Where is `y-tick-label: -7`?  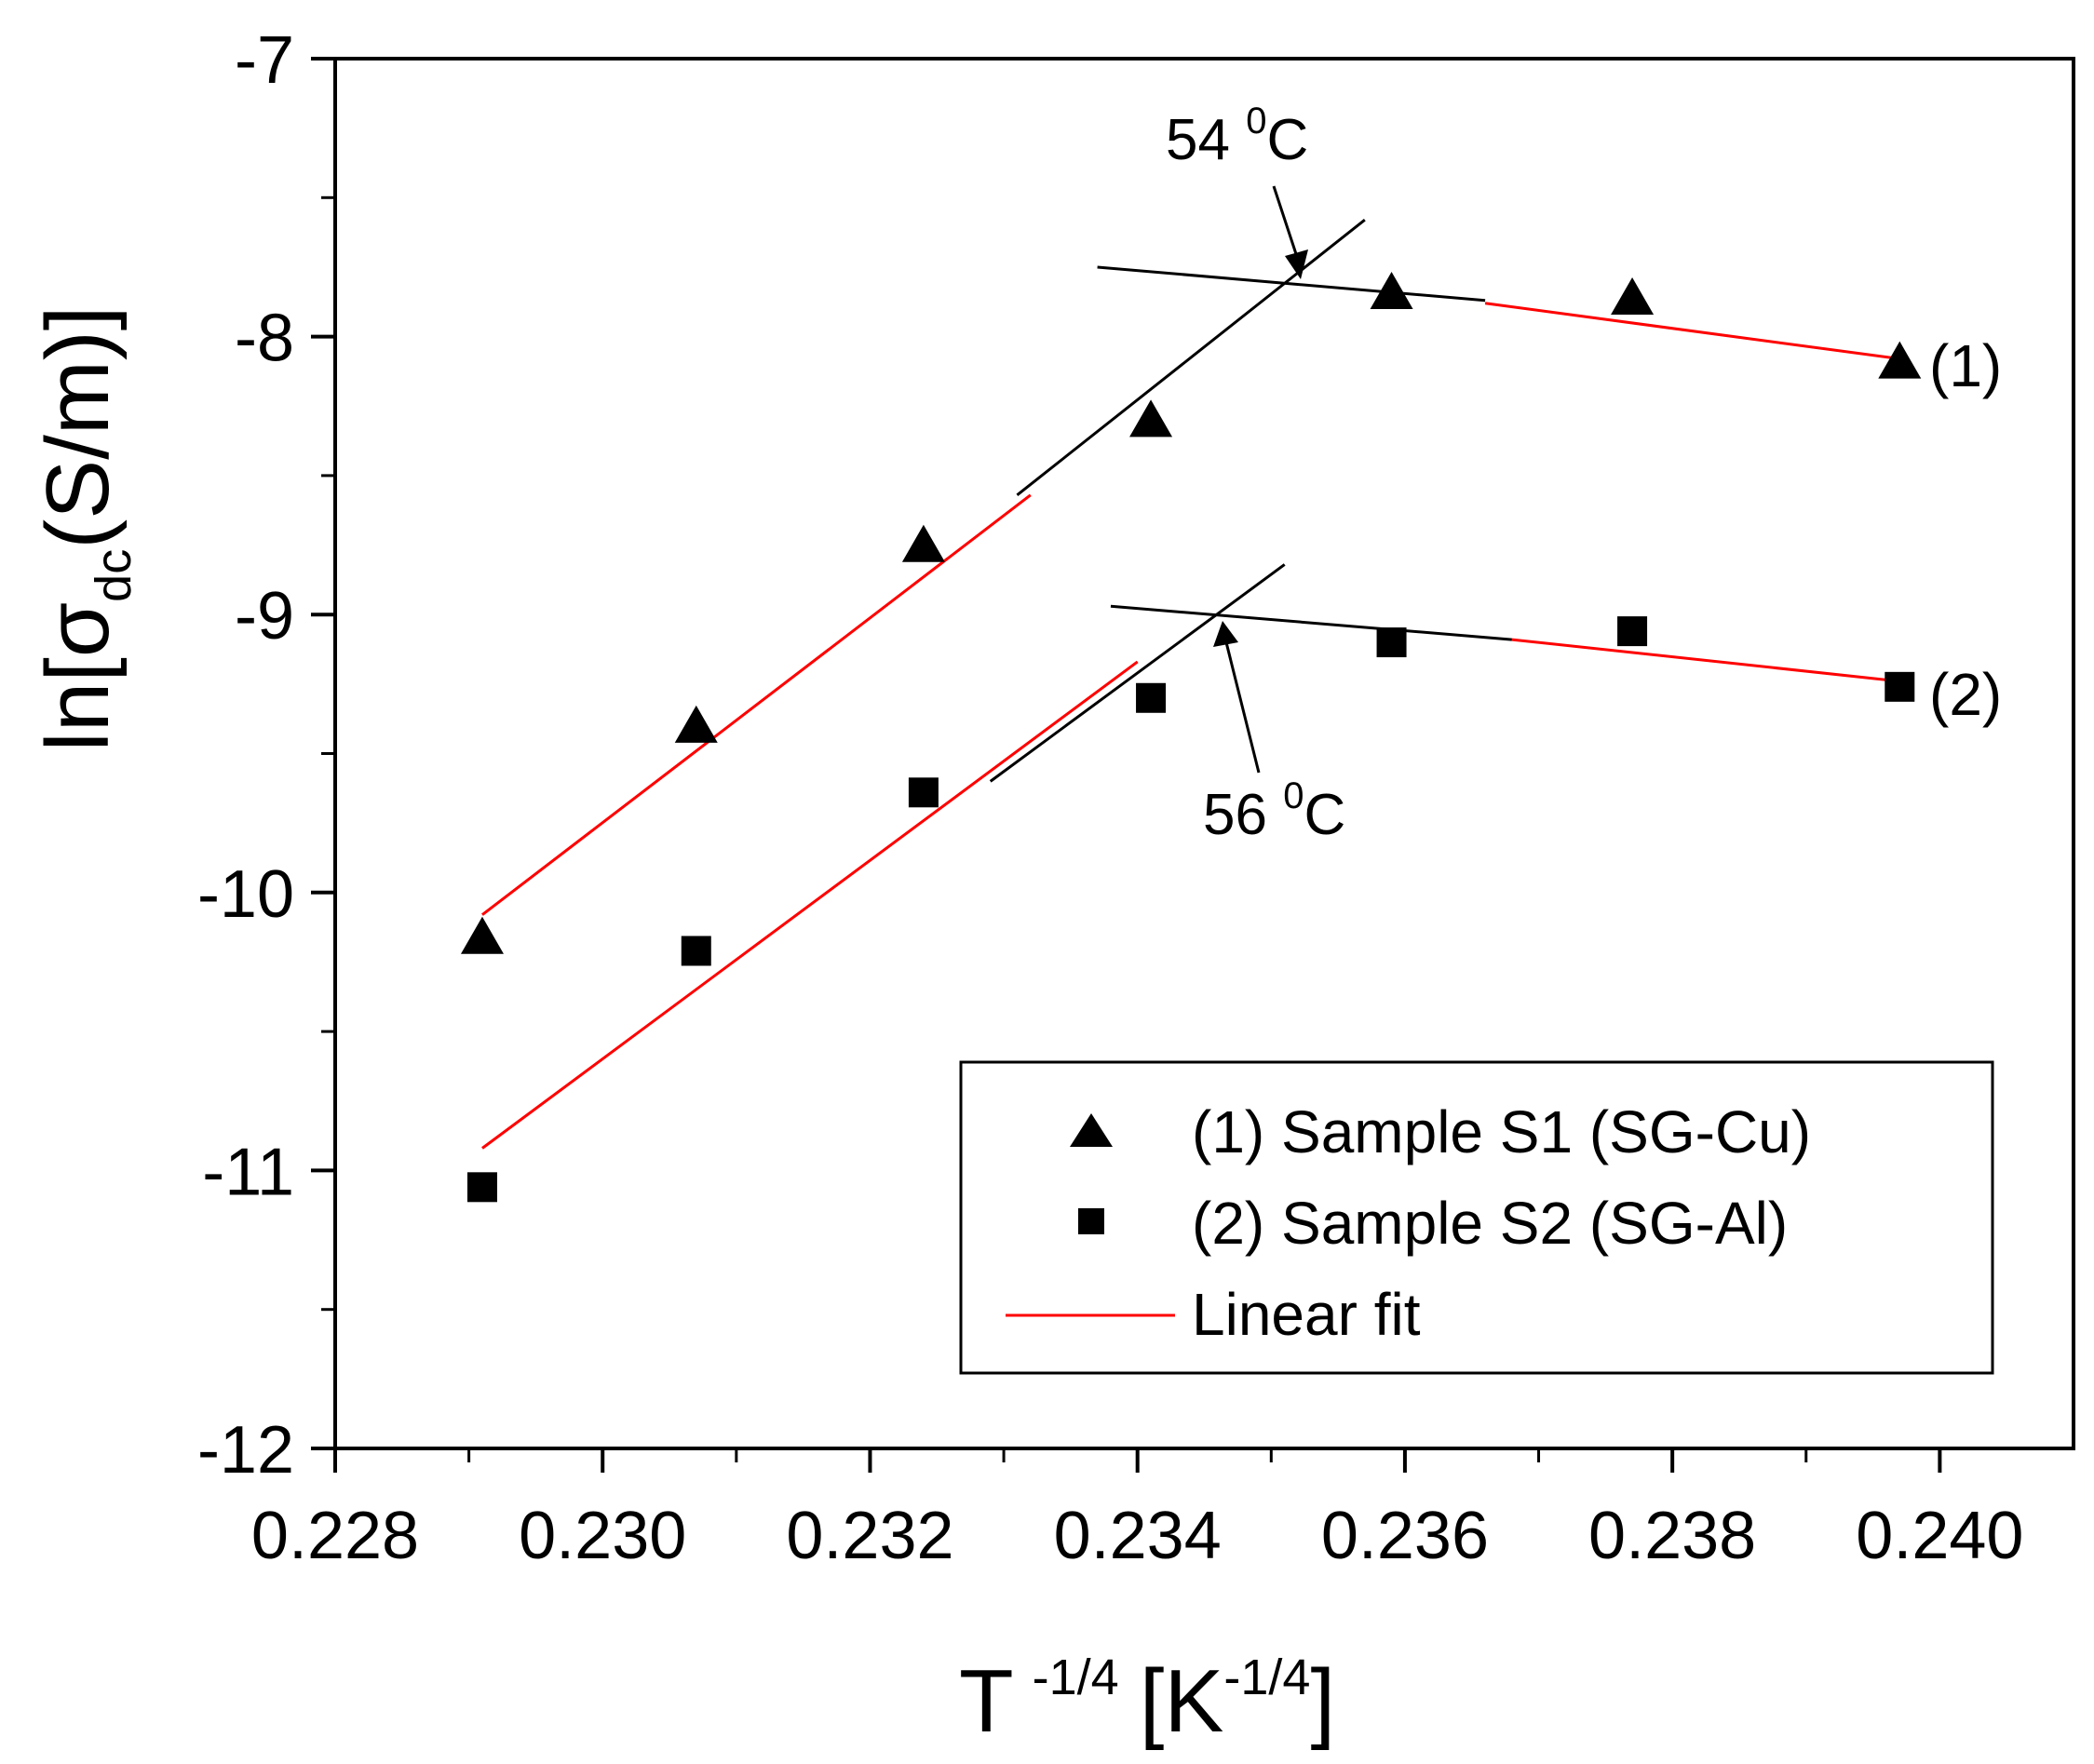 y-tick-label: -7 is located at coordinates (264, 61).